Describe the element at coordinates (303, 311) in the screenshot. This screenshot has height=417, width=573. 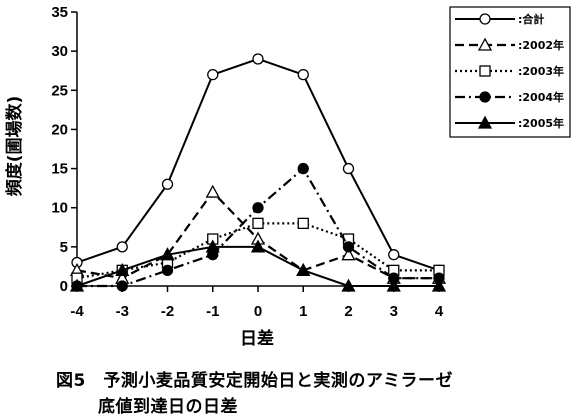
I see `x-tick-label: 1` at that location.